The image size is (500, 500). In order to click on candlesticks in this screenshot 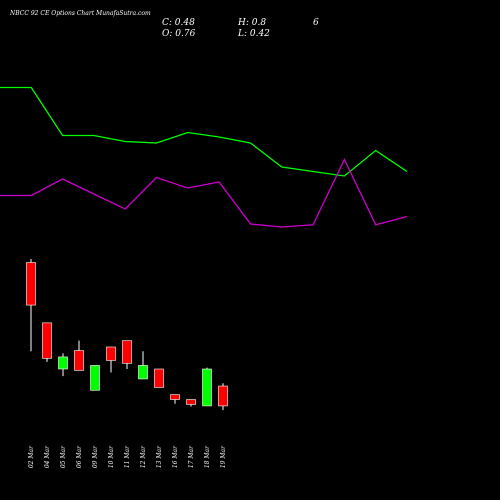, I will do `click(127, 334)`.